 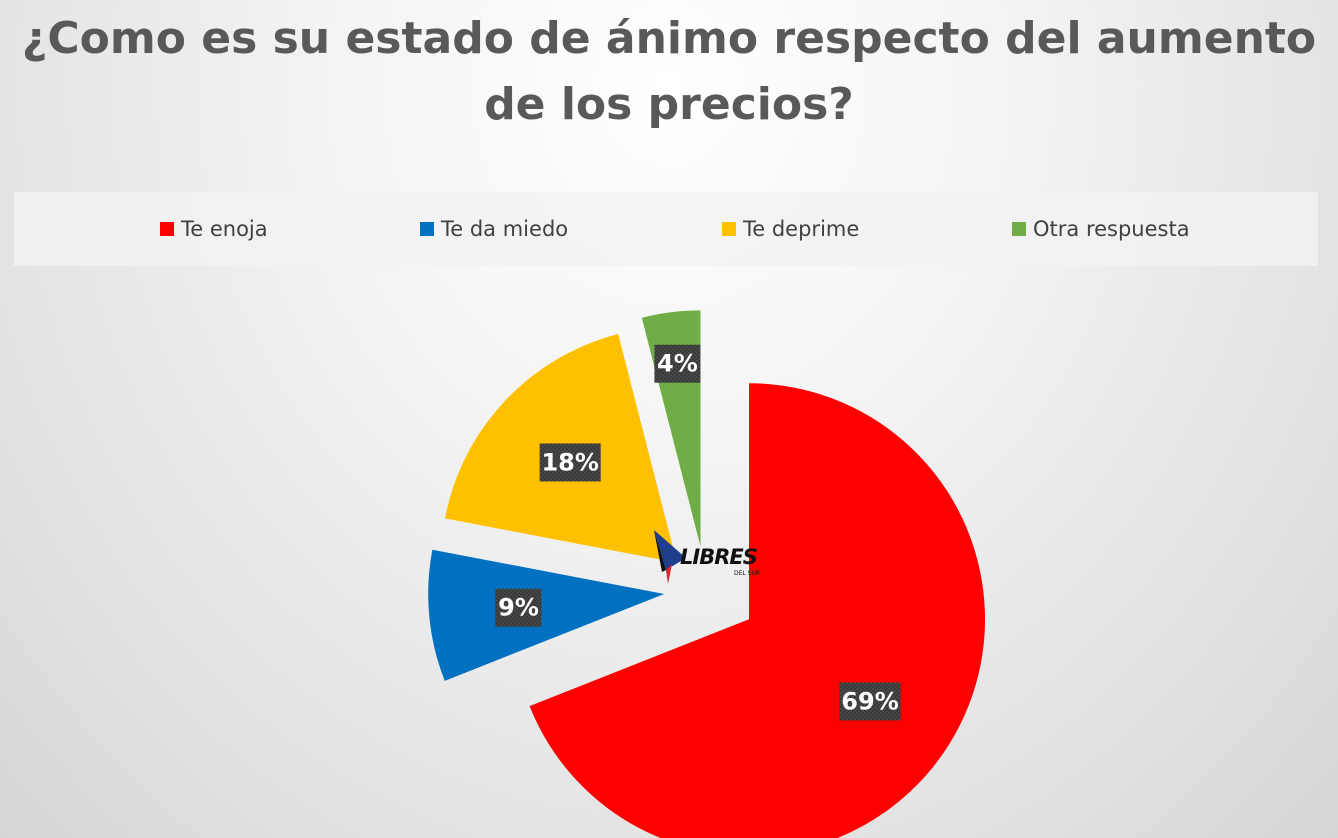 I want to click on legend-item-otra-respuesta: Otra respuesta, so click(x=1101, y=229).